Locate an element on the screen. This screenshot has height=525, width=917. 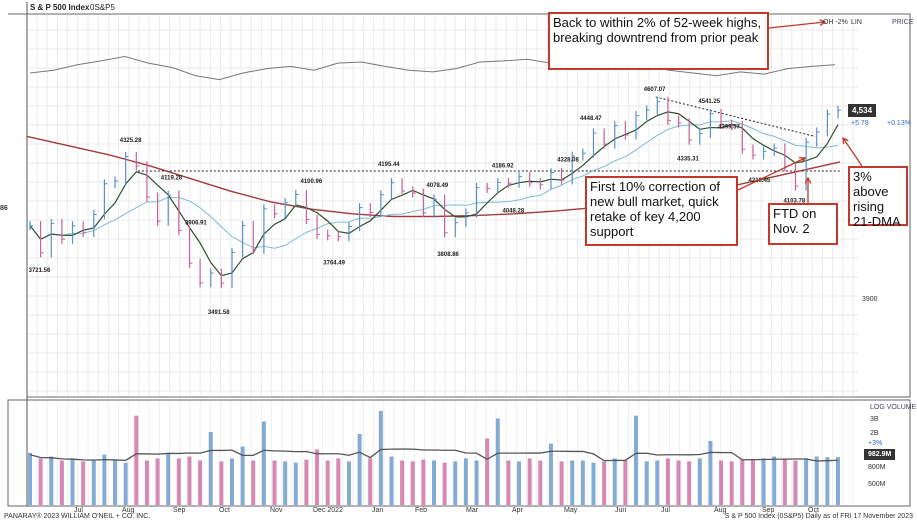
pivot-label: 4541.25 is located at coordinates (709, 102).